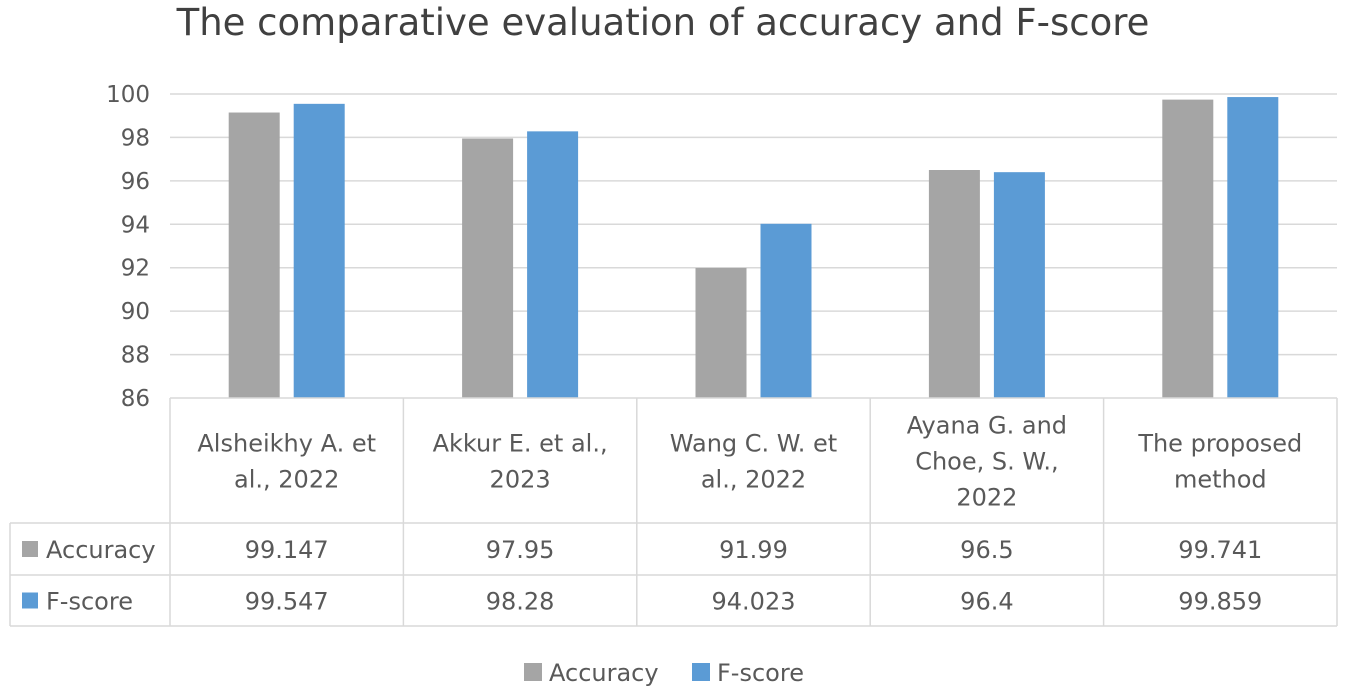  What do you see at coordinates (128, 95) in the screenshot?
I see `y-tick-label: 100` at bounding box center [128, 95].